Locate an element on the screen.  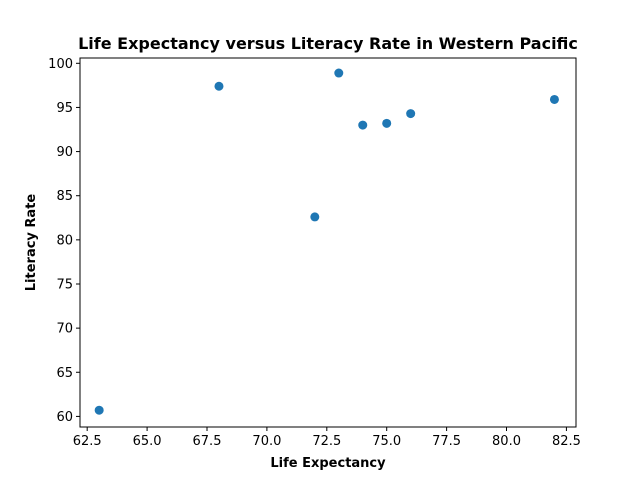
y-tick-label: 90 is located at coordinates (64, 152).